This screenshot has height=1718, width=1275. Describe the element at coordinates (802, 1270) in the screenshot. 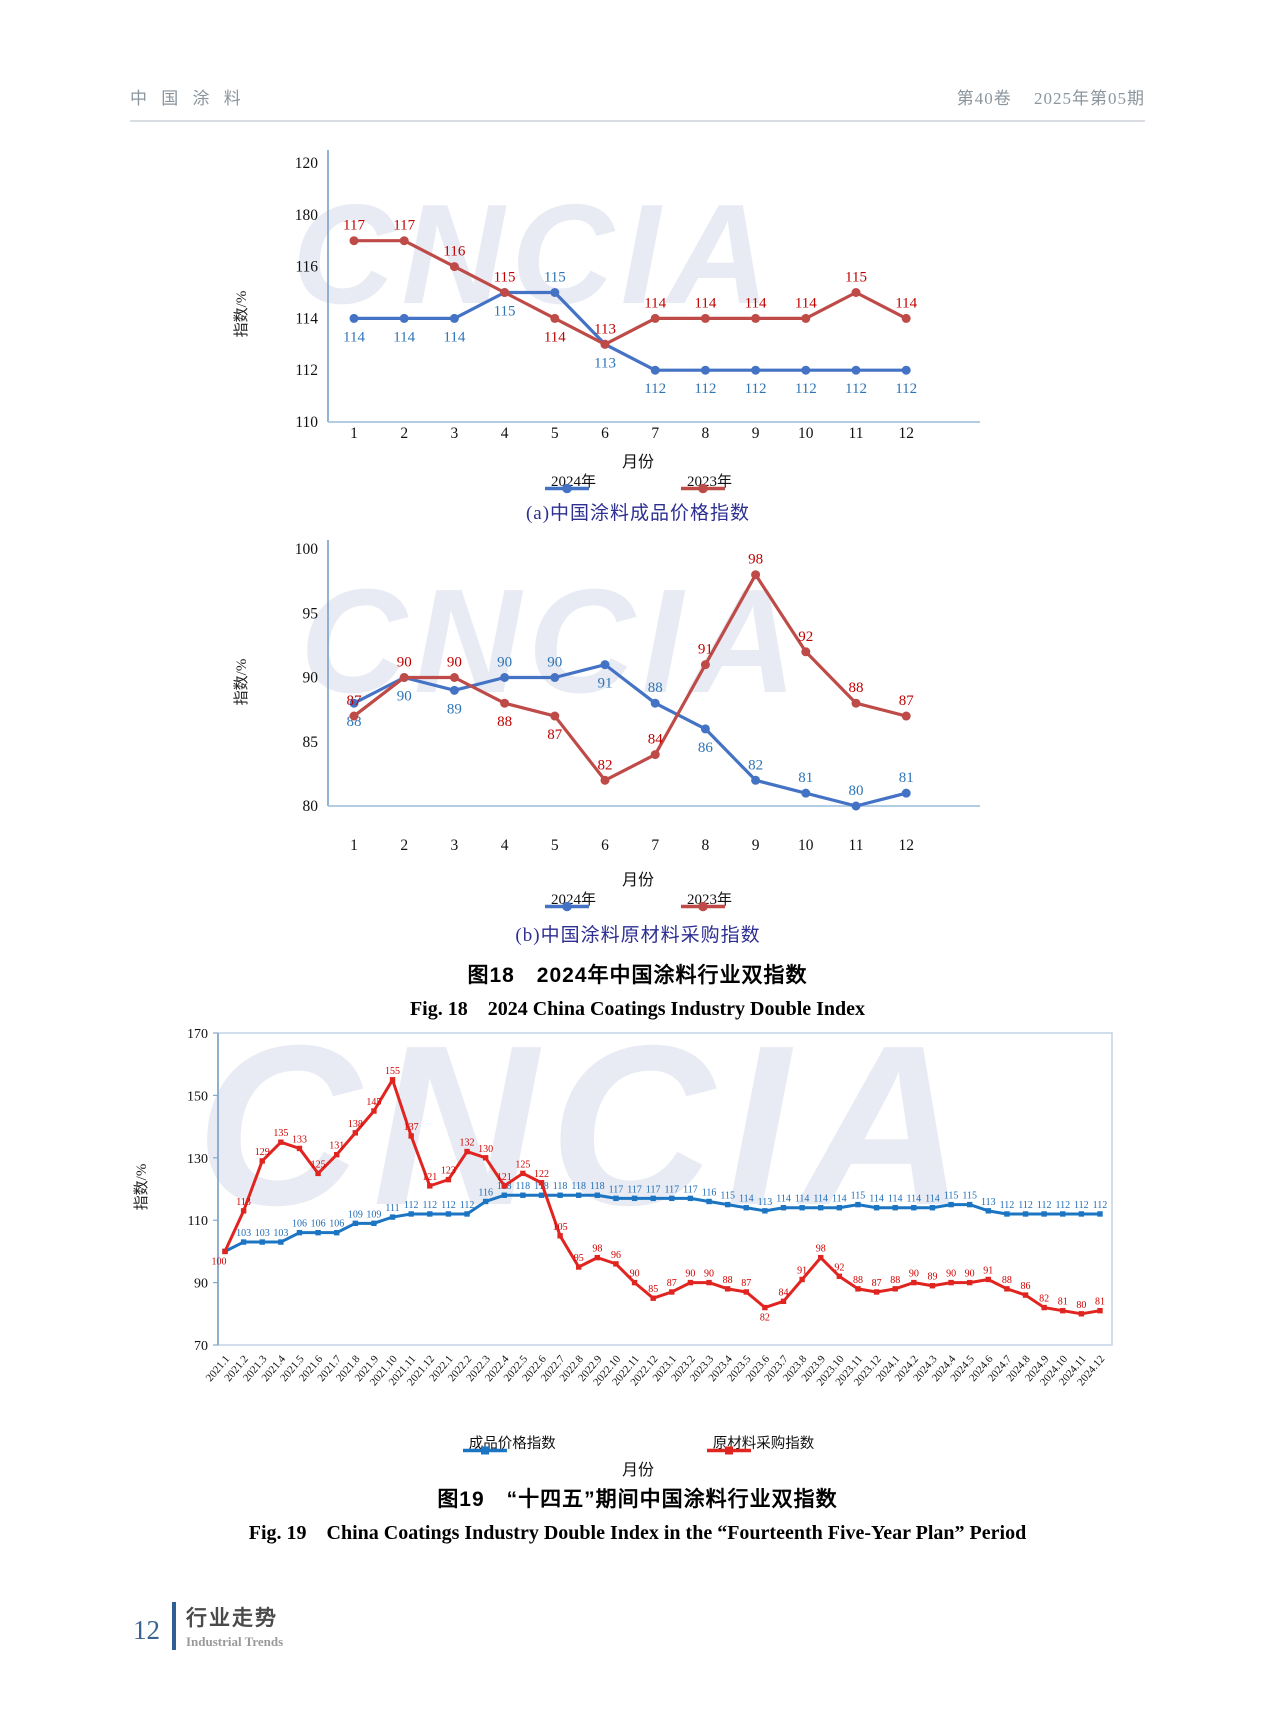

I see `svg-text: 91` at that location.